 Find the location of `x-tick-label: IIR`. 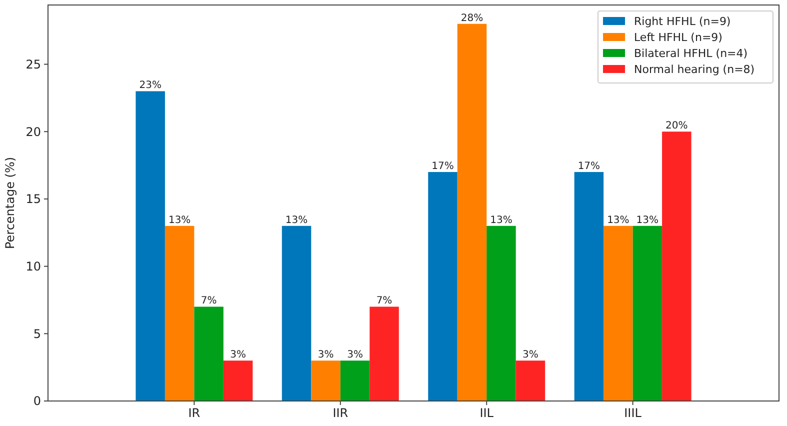

x-tick-label: IIR is located at coordinates (340, 413).